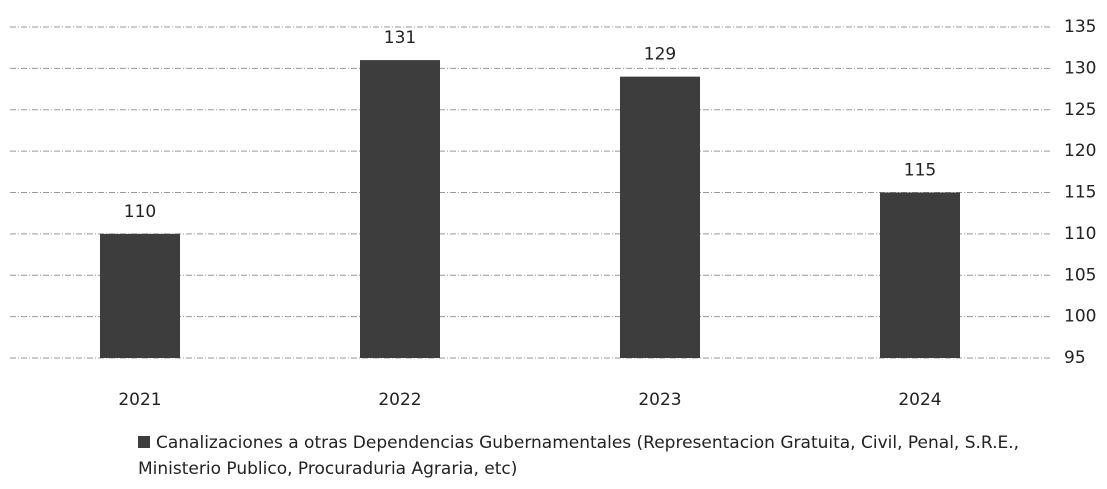 The height and width of the screenshot is (489, 1107). What do you see at coordinates (659, 400) in the screenshot?
I see `x-tick-label: 2023` at bounding box center [659, 400].